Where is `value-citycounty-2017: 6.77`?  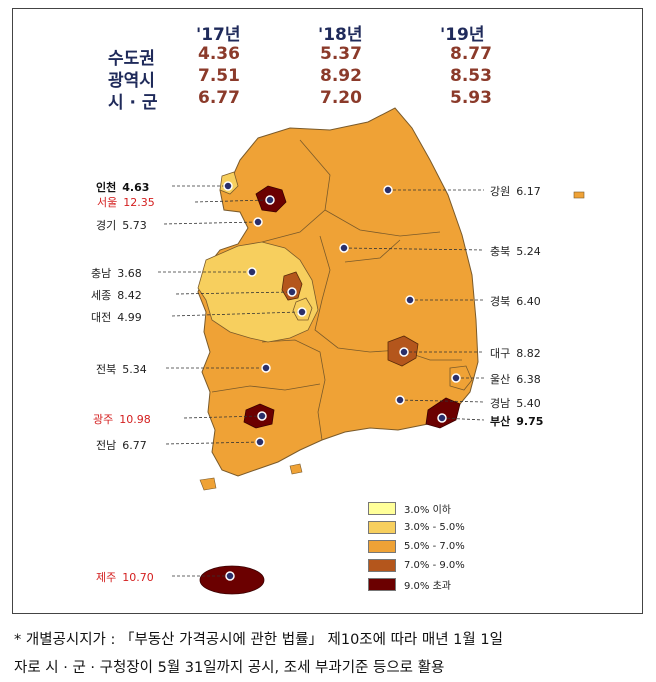 value-citycounty-2017: 6.77 is located at coordinates (219, 98).